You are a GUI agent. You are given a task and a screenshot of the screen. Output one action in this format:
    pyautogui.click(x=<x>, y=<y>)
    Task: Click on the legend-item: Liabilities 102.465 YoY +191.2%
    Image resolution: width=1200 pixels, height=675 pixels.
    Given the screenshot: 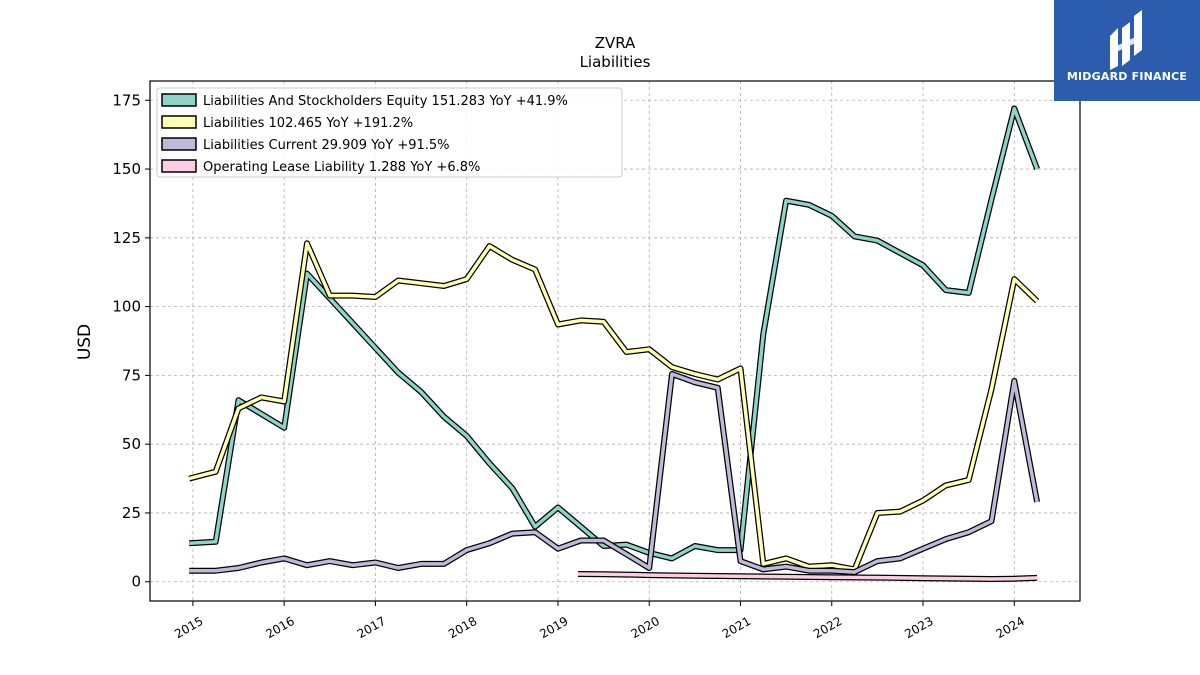 What is the action you would take?
    pyautogui.click(x=287, y=123)
    